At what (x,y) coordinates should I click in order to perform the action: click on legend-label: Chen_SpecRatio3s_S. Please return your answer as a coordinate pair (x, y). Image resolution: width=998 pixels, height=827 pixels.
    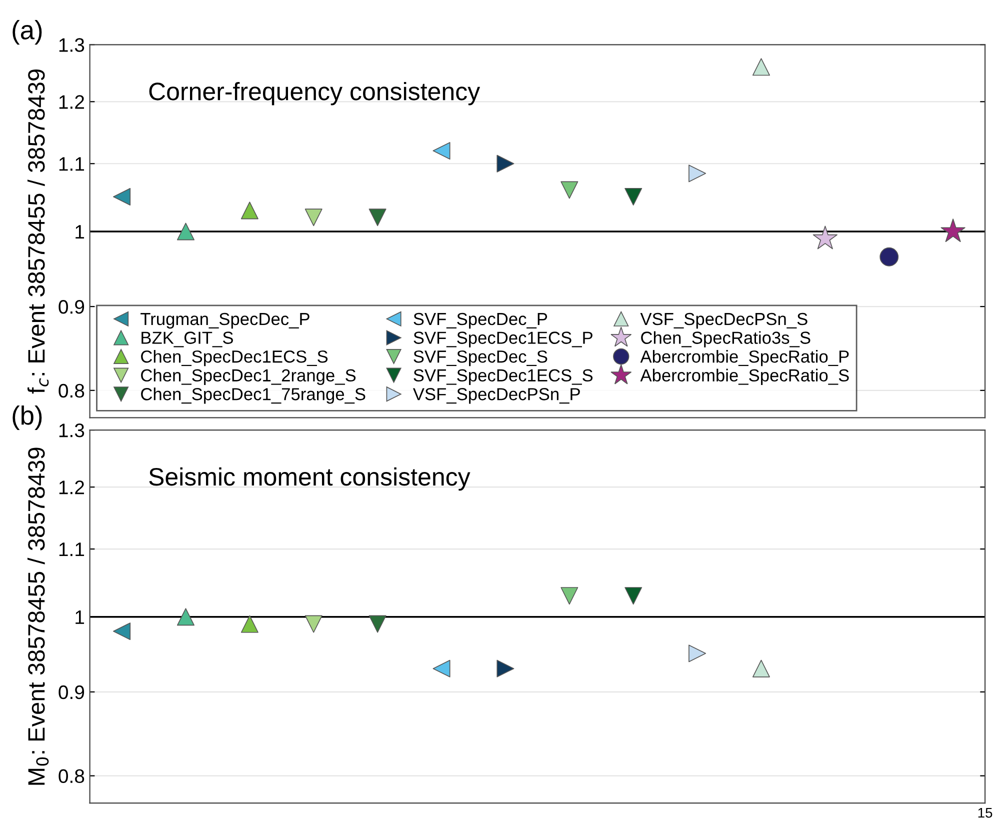
    Looking at the image, I should click on (725, 339).